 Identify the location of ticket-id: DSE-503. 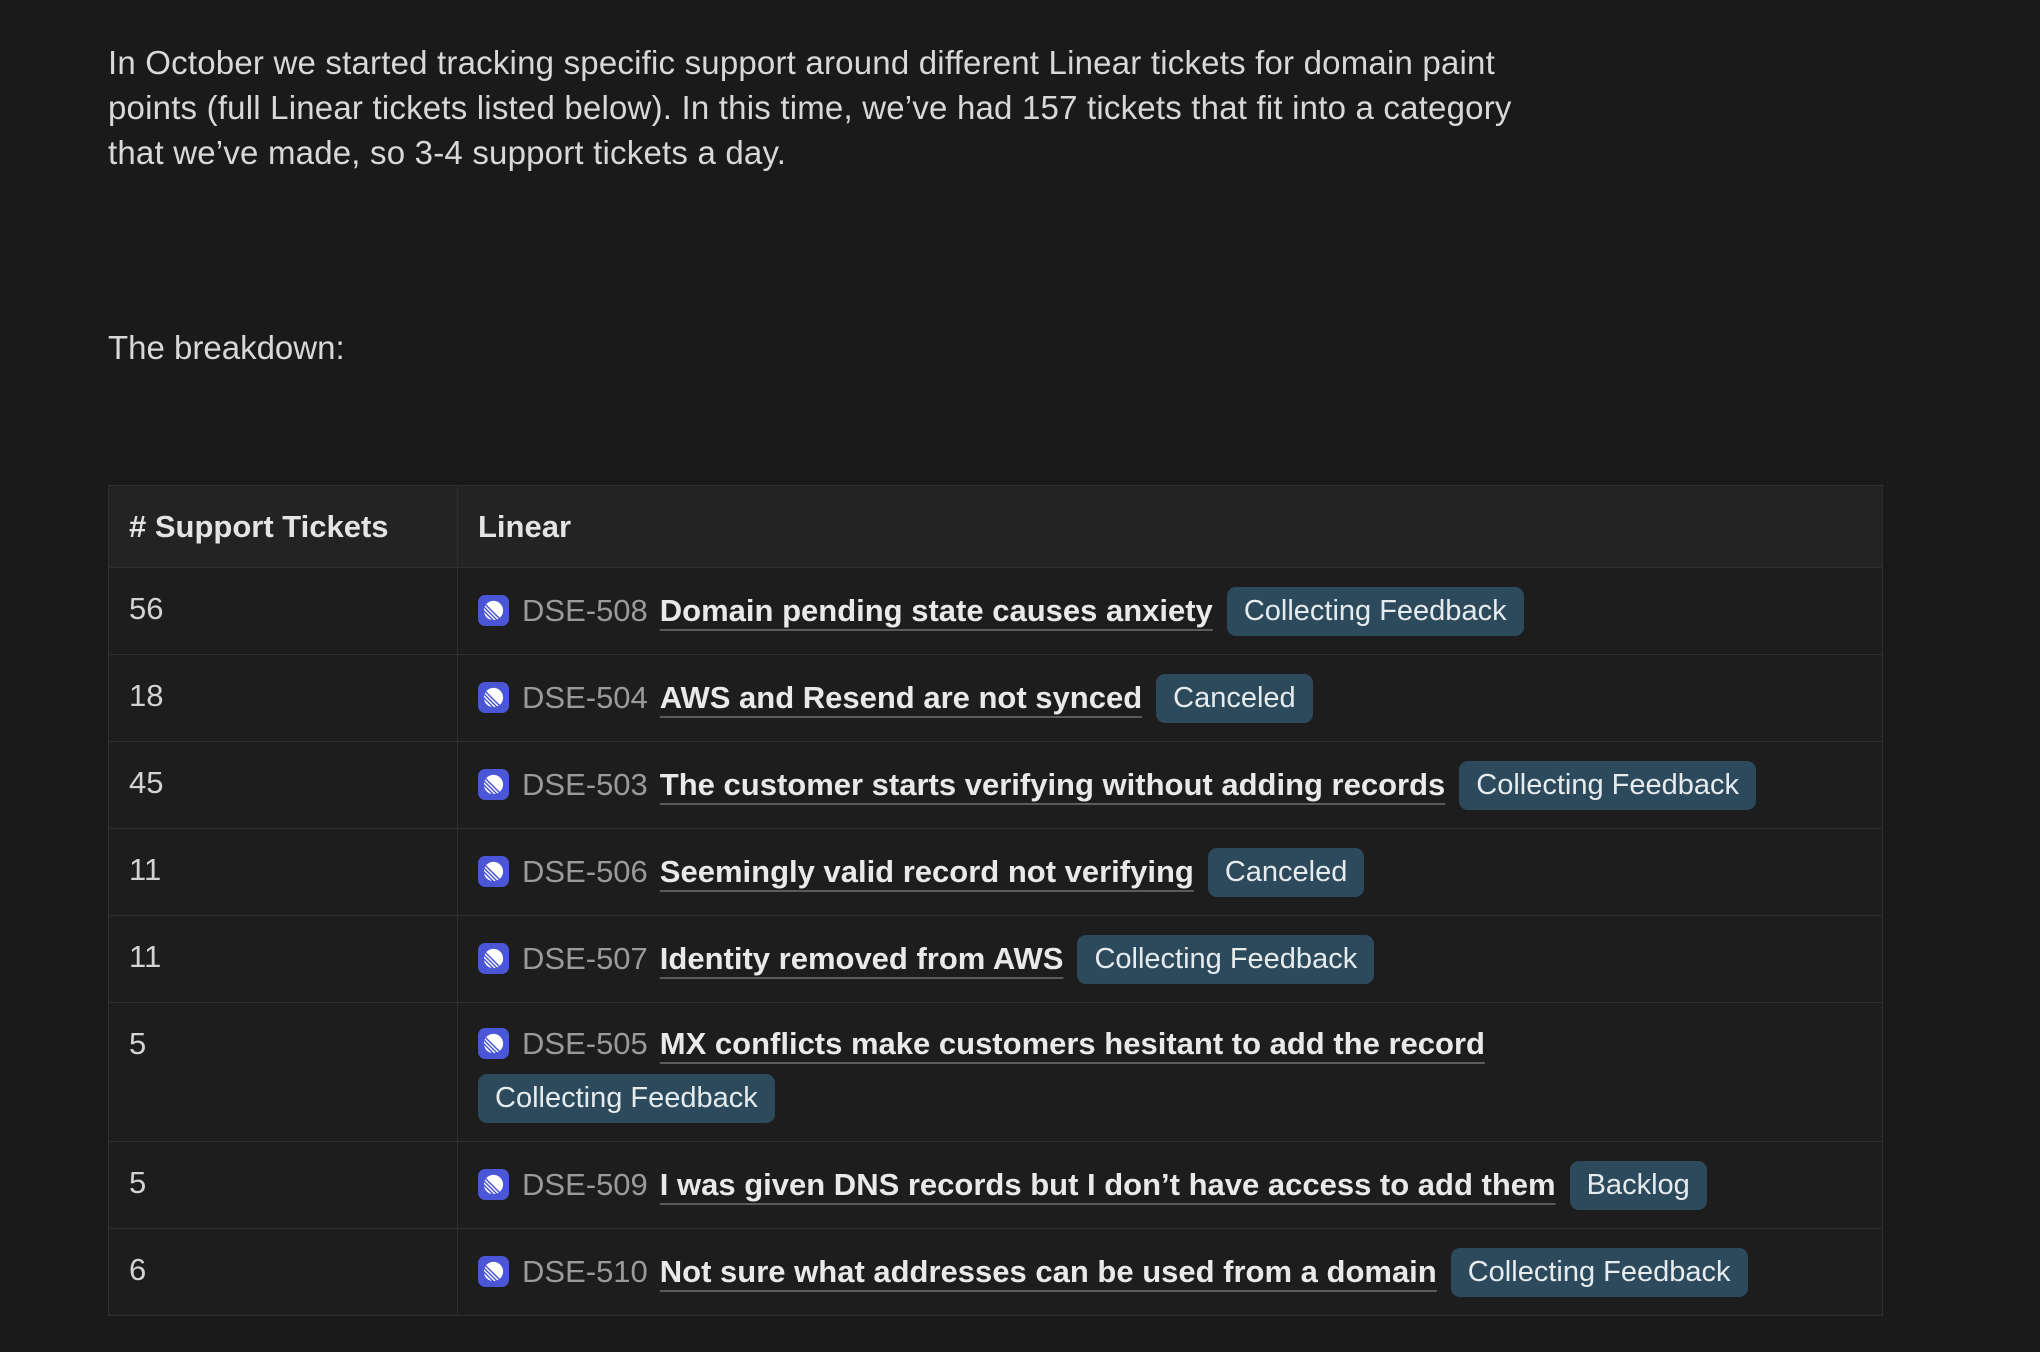
(585, 784).